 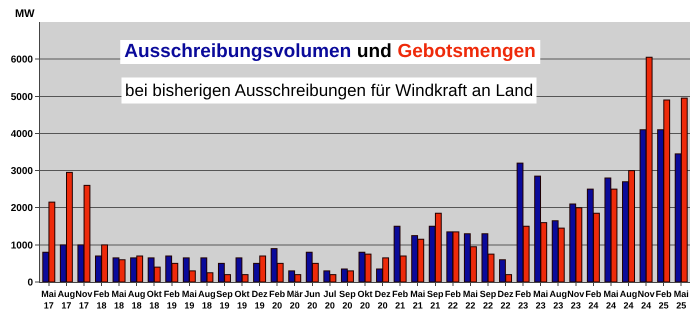 What do you see at coordinates (540, 299) in the screenshot?
I see `x-tick-label: Mai 23` at bounding box center [540, 299].